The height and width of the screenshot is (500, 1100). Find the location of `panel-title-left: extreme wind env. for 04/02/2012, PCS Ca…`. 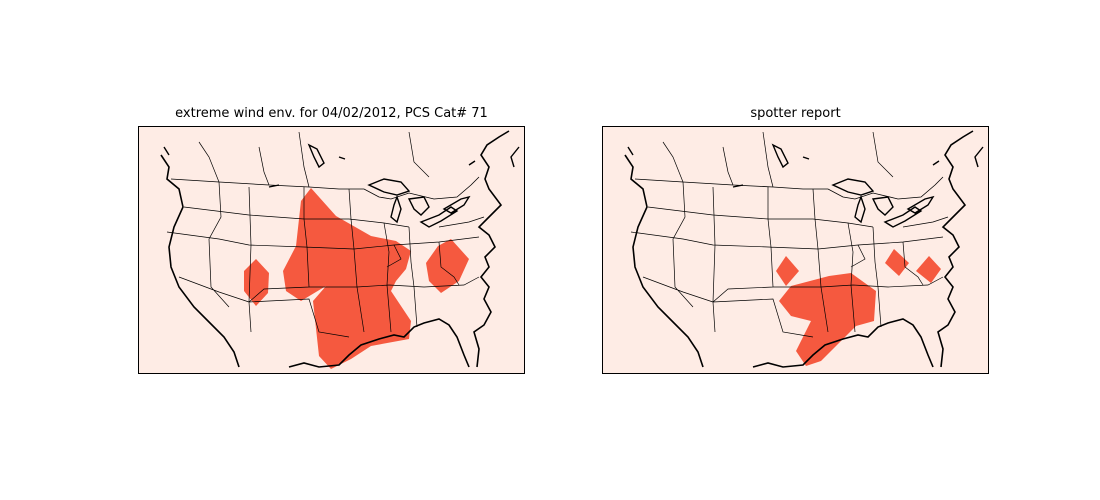

panel-title-left: extreme wind env. for 04/02/2012, PCS Ca… is located at coordinates (331, 113).